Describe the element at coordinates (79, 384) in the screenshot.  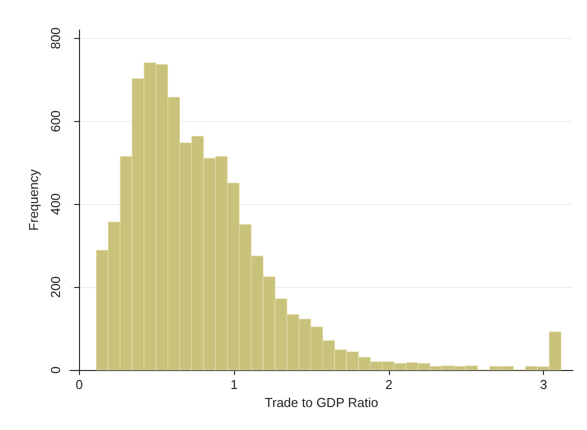
I see `x-tick-label: 0` at that location.